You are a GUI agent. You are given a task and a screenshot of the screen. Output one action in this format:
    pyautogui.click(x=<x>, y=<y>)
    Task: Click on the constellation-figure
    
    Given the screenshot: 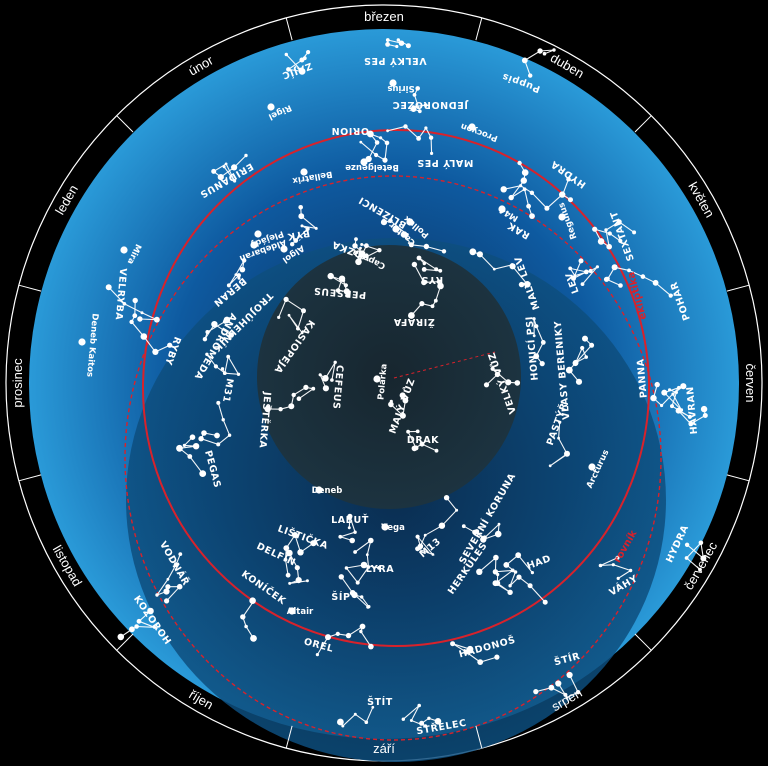 What is the action you would take?
    pyautogui.click(x=291, y=316)
    